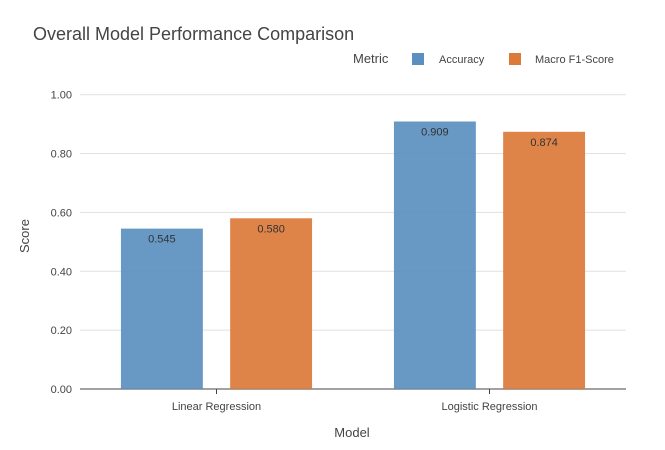  Describe the element at coordinates (352, 432) in the screenshot. I see `x-axis-title: Model` at that location.